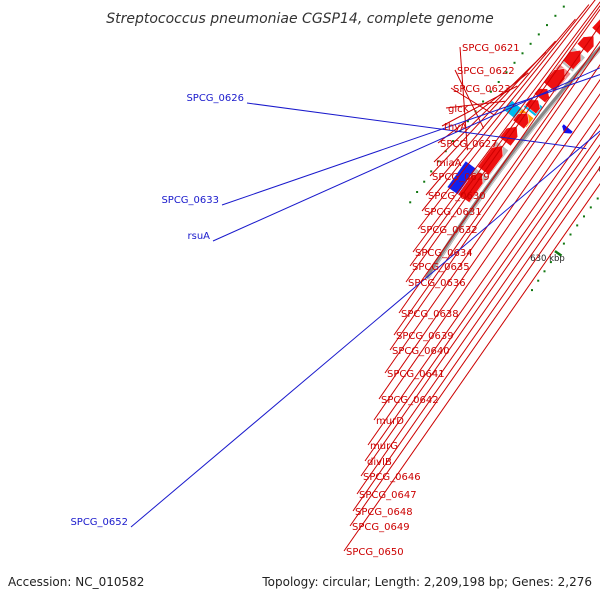 This screenshot has height=600, width=600. What do you see at coordinates (453, 212) in the screenshot?
I see `right-gene-label: SPCG_0631` at bounding box center [453, 212].